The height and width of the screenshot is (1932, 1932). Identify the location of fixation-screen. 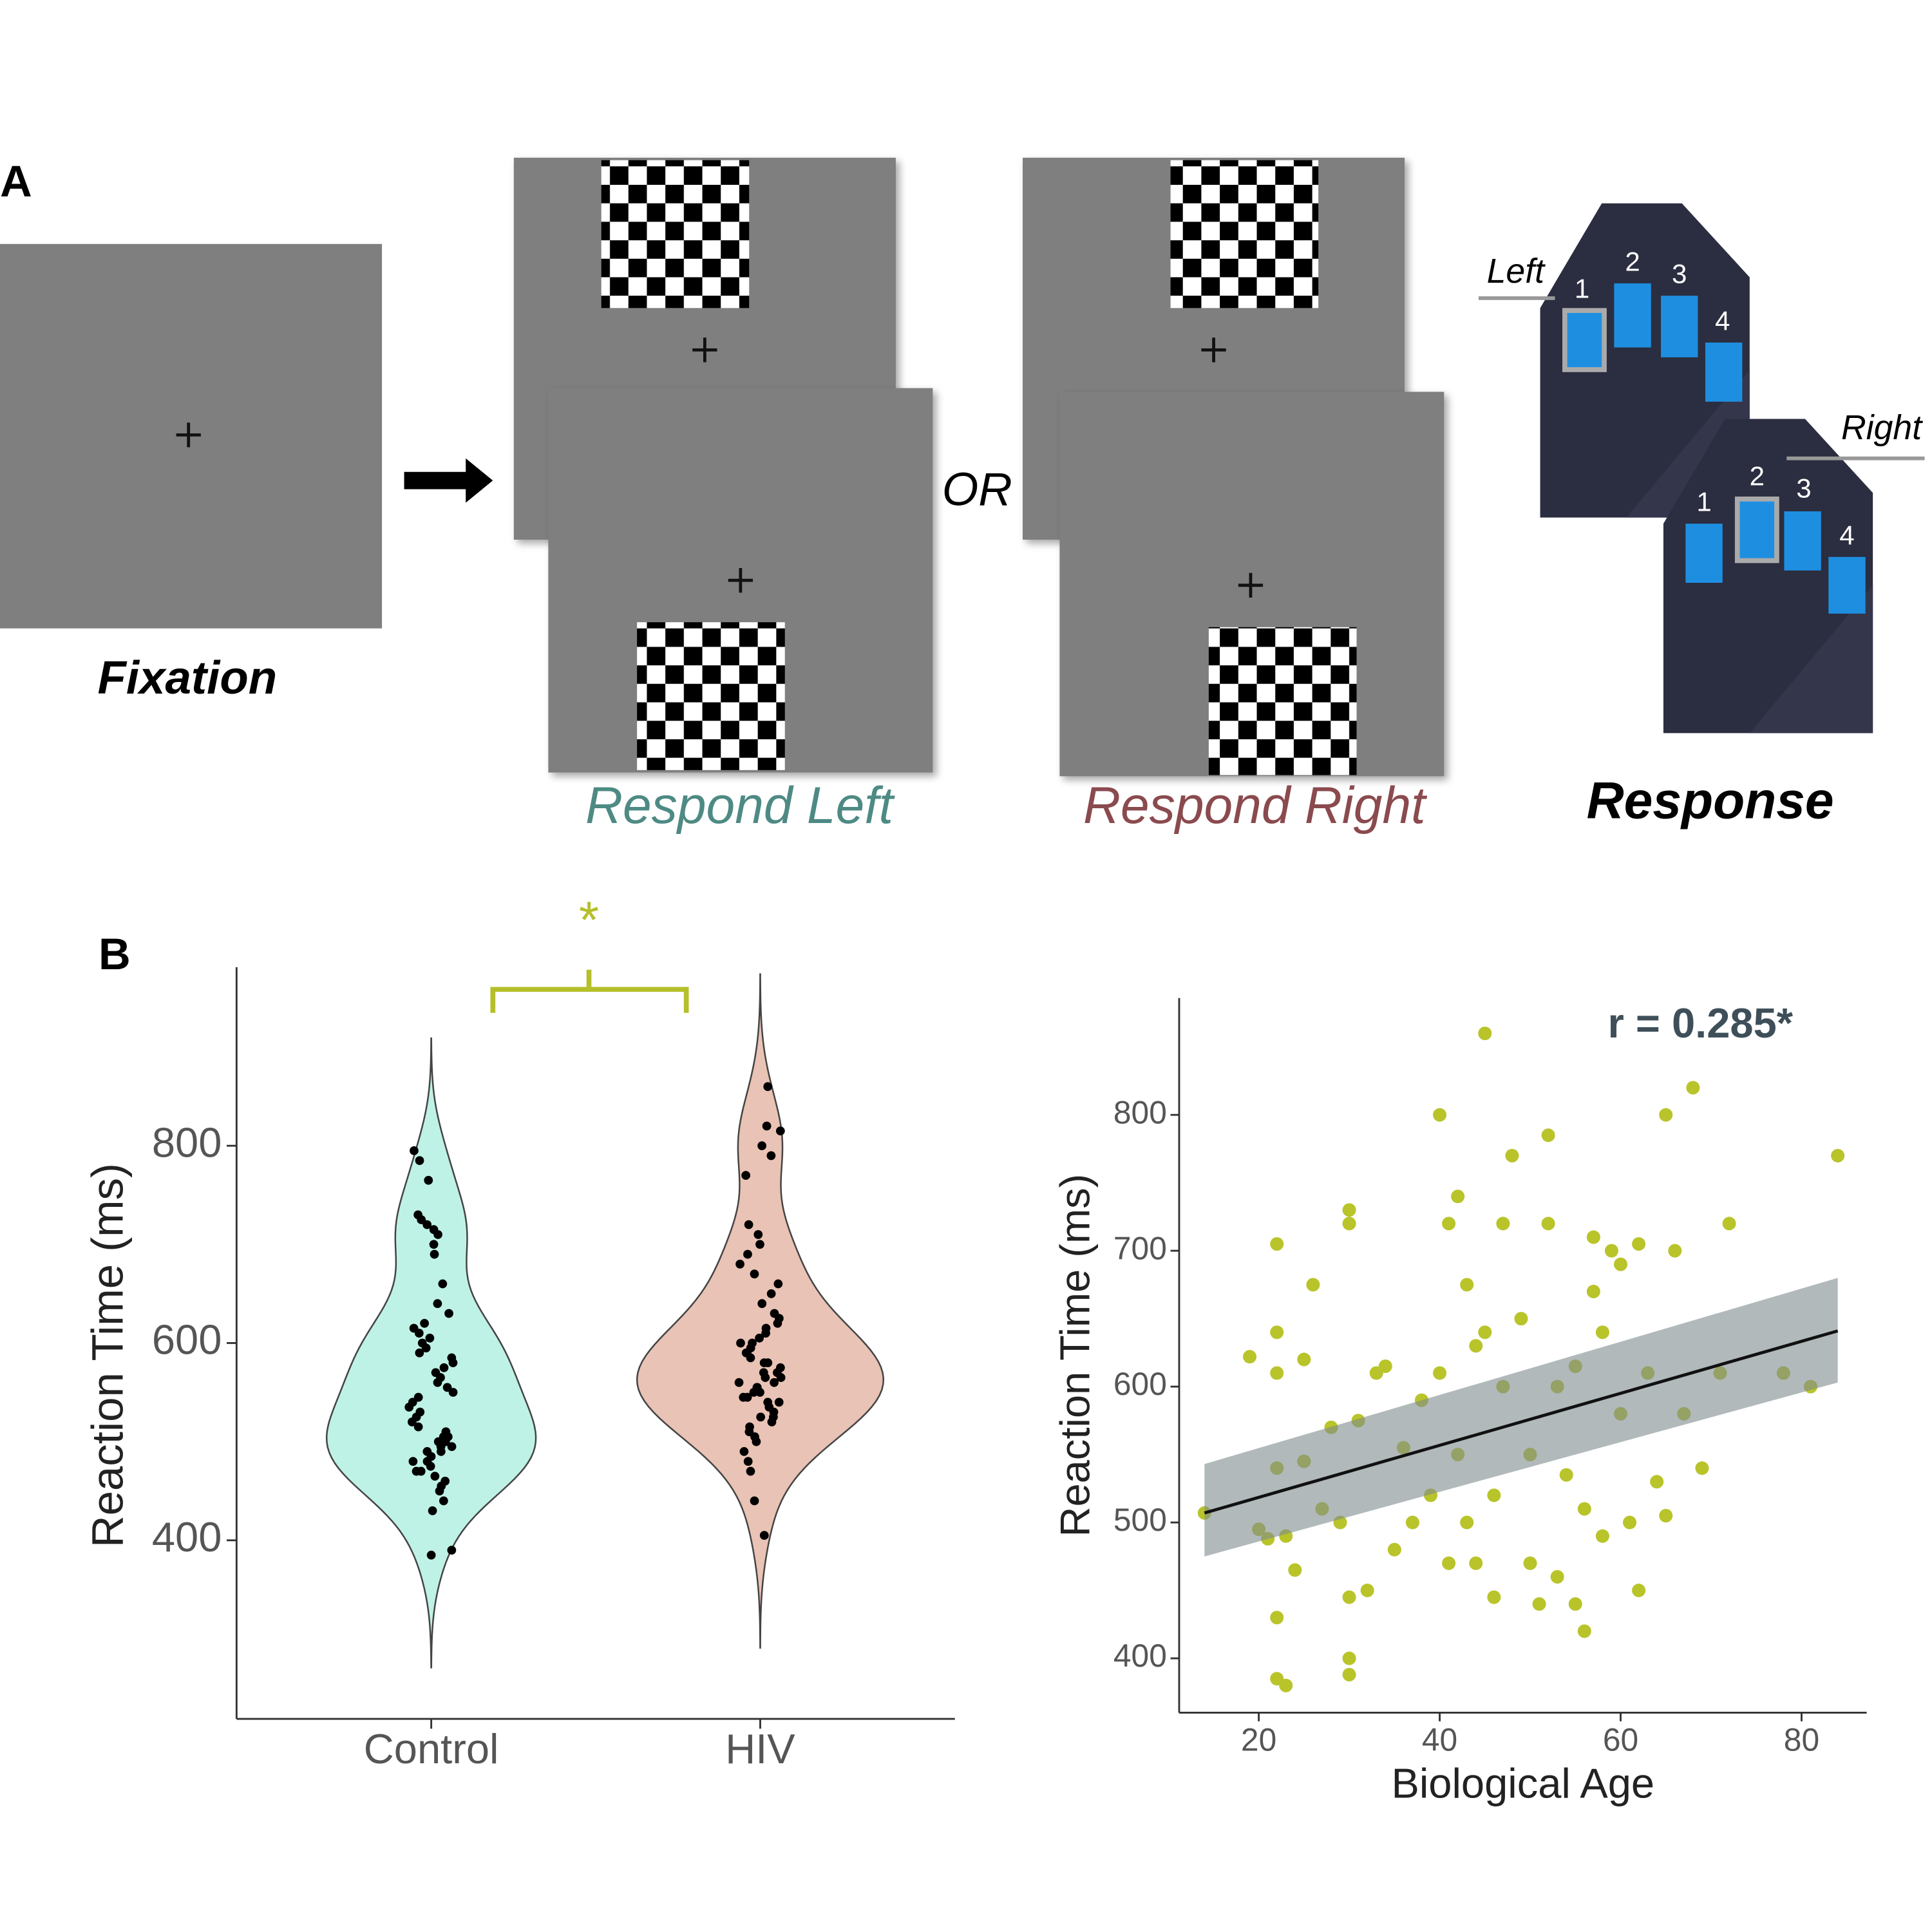
(191, 436).